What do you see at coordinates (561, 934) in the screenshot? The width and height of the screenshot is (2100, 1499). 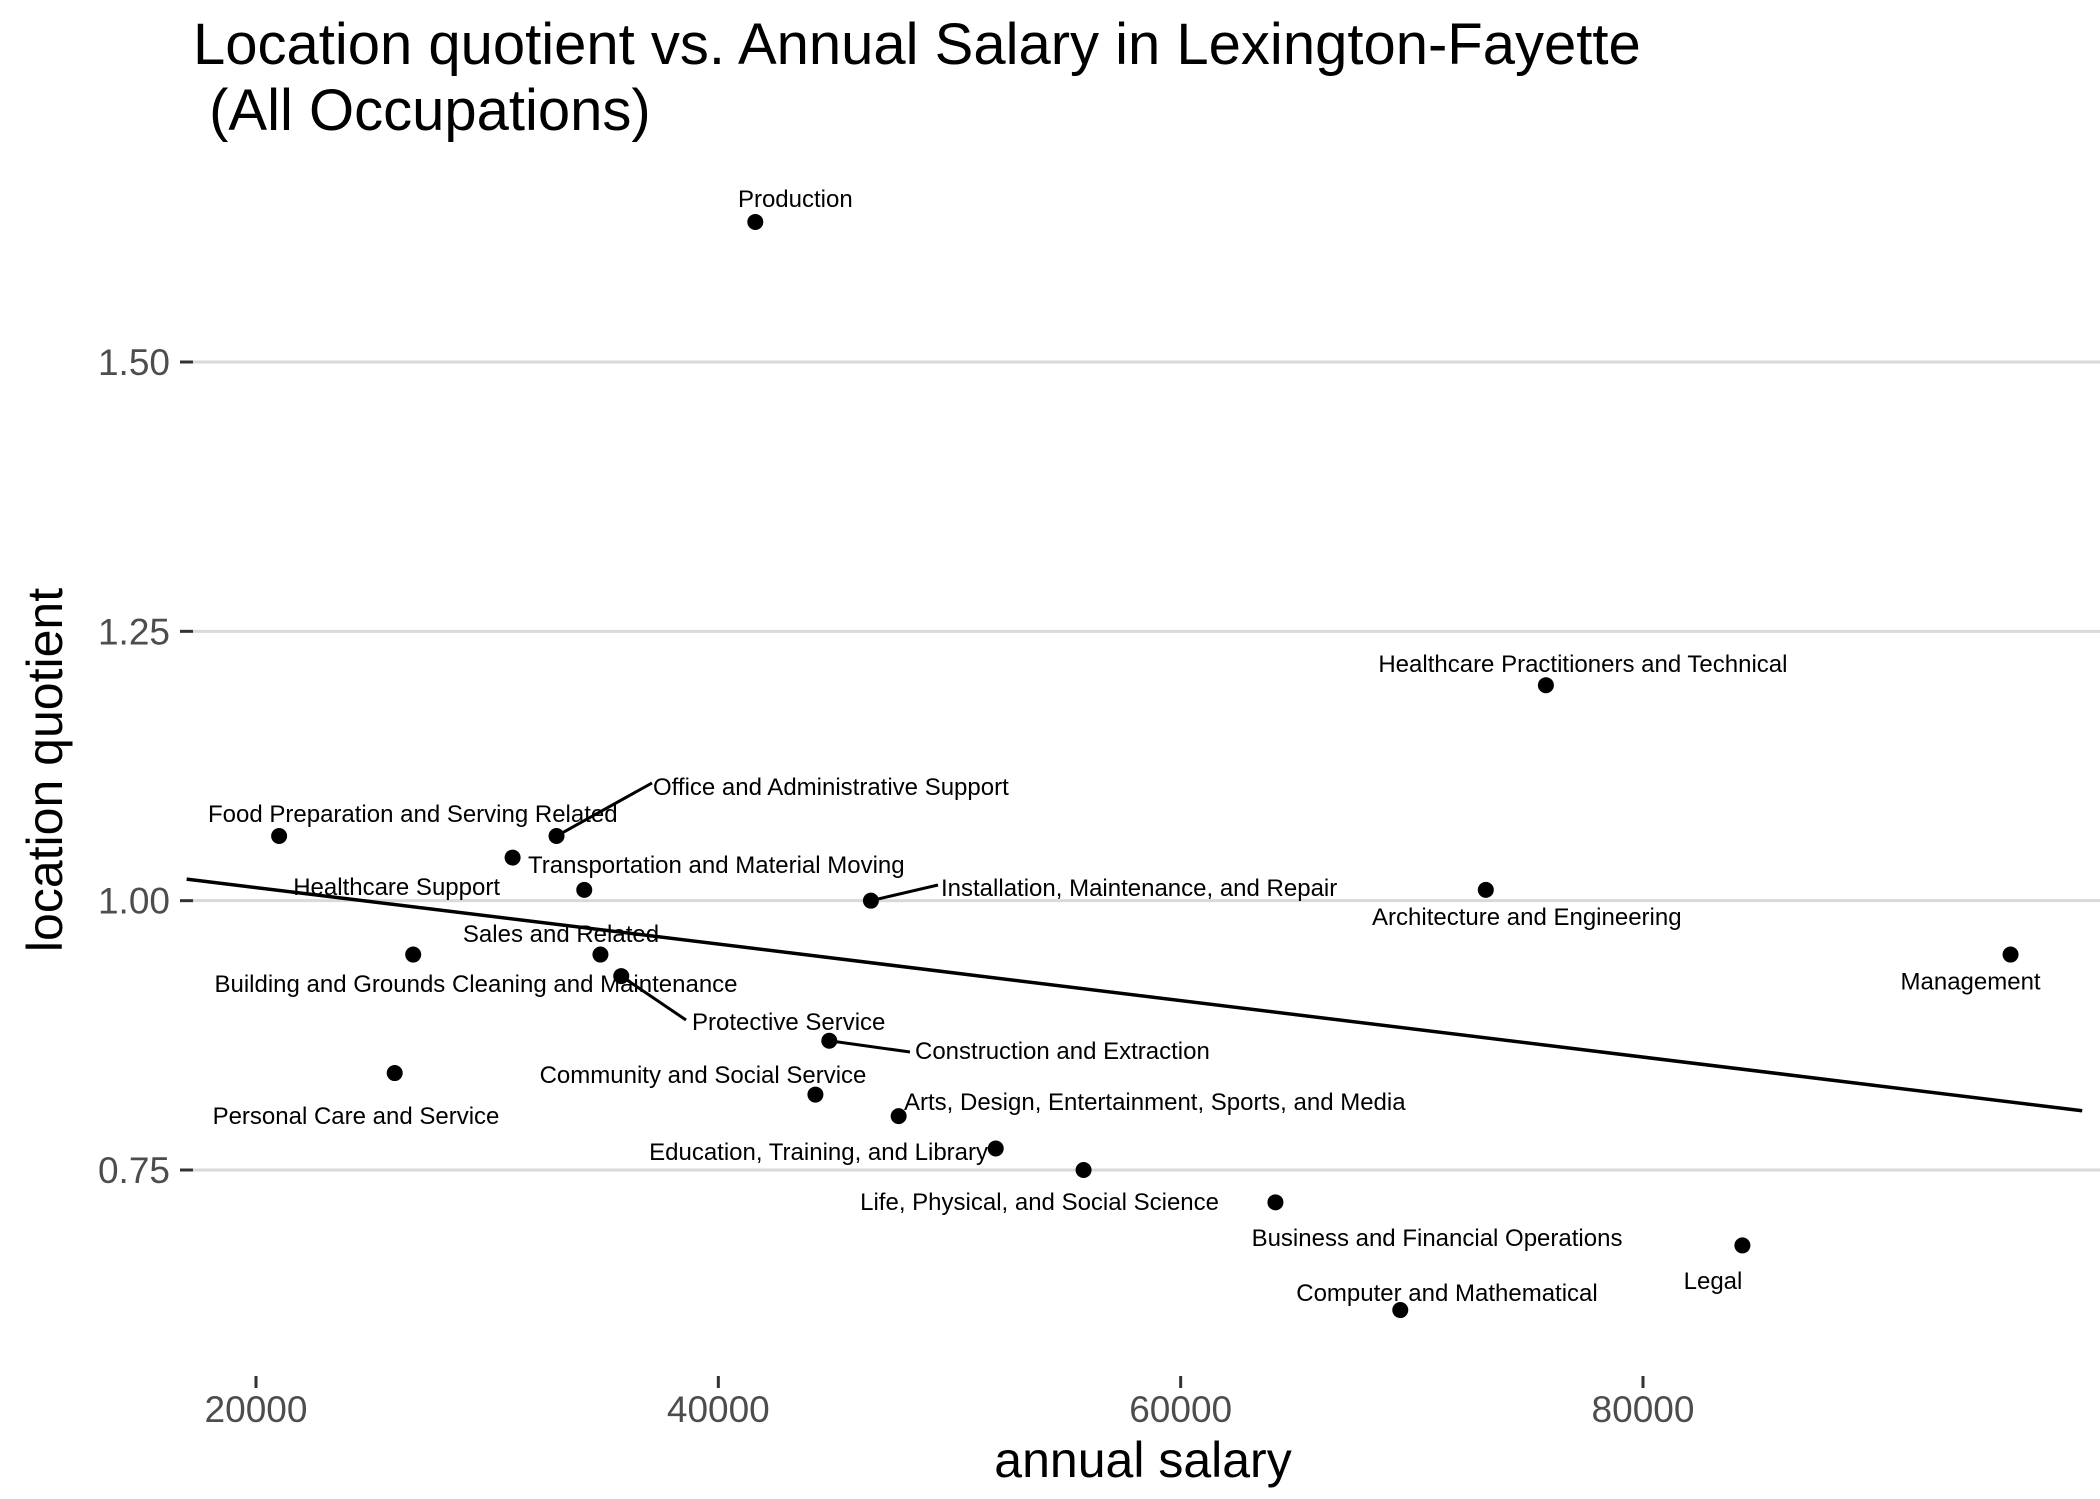 I see `point-label: Sales and Related` at bounding box center [561, 934].